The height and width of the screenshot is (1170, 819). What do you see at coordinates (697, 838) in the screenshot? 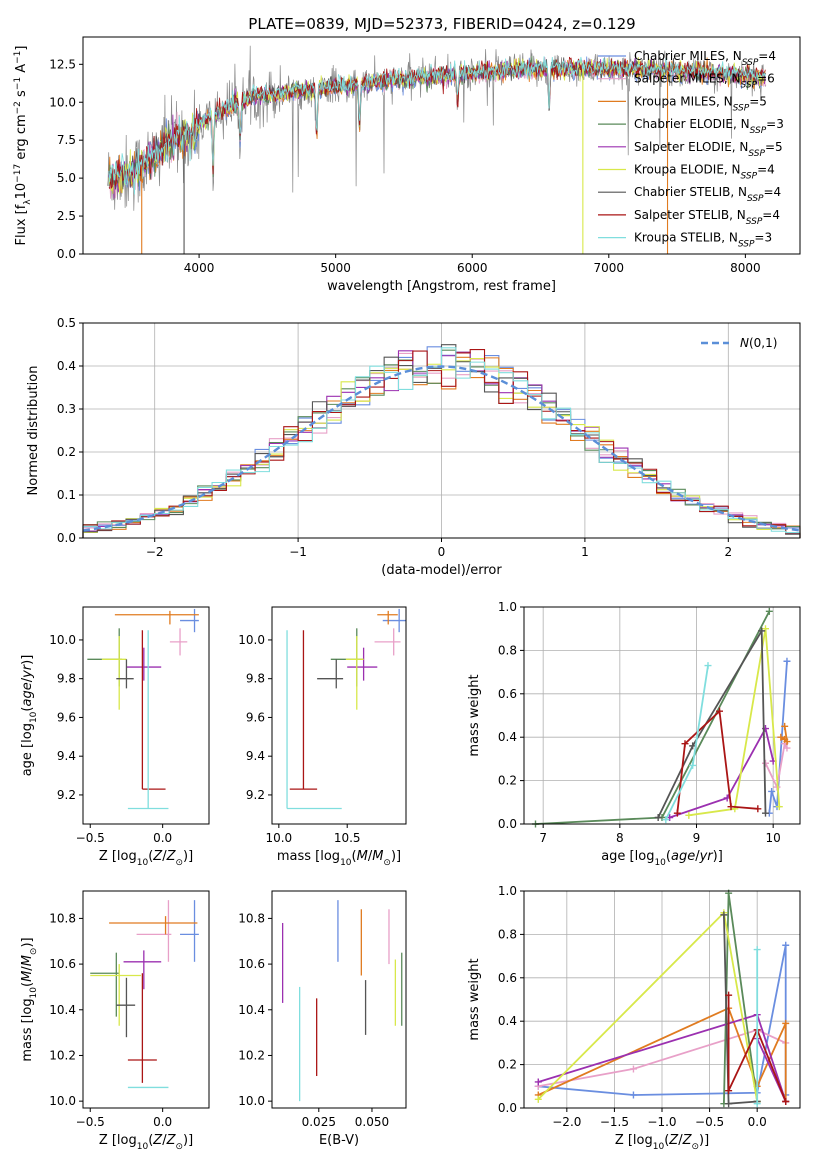
I see `x-tick-label: 9` at bounding box center [697, 838].